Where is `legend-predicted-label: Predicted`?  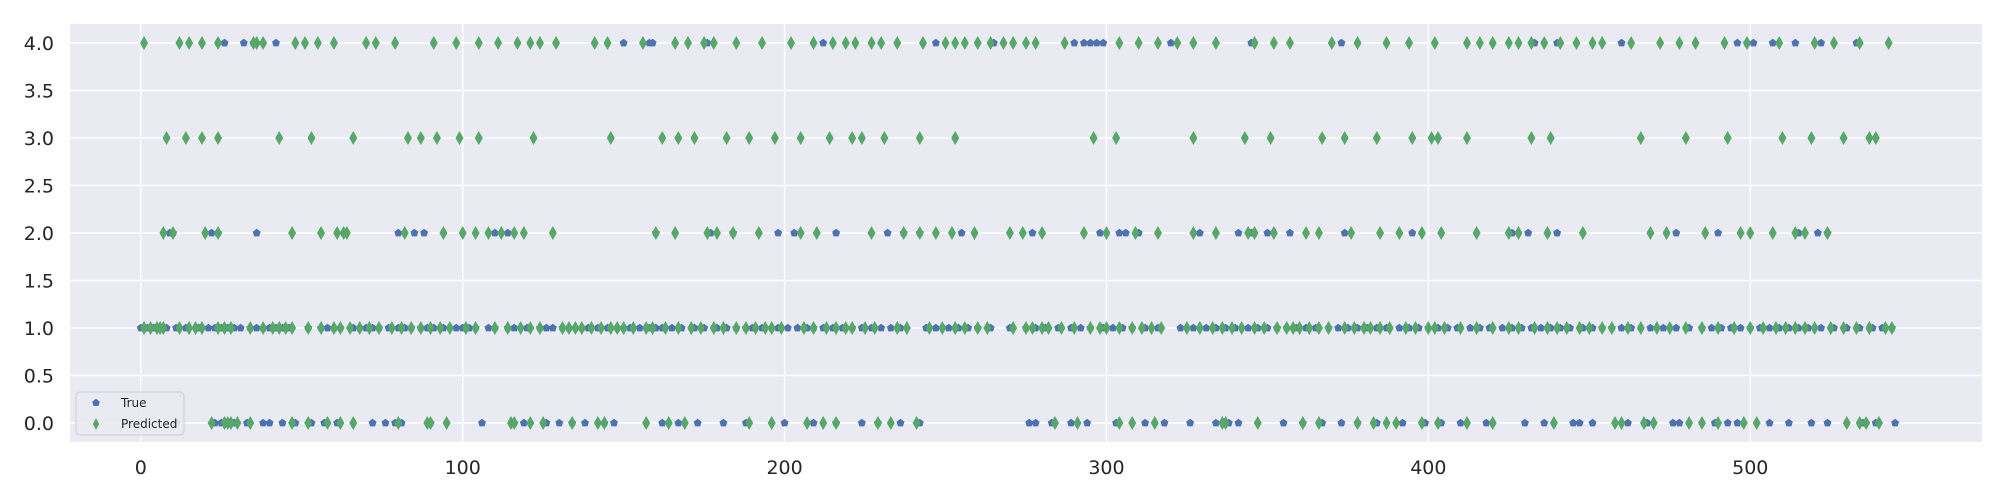 legend-predicted-label: Predicted is located at coordinates (149, 424).